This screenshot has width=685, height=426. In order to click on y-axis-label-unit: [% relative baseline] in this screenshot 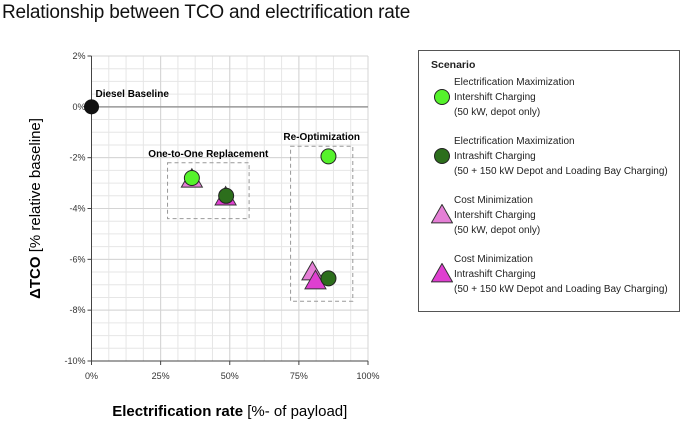, I will do `click(35, 187)`.